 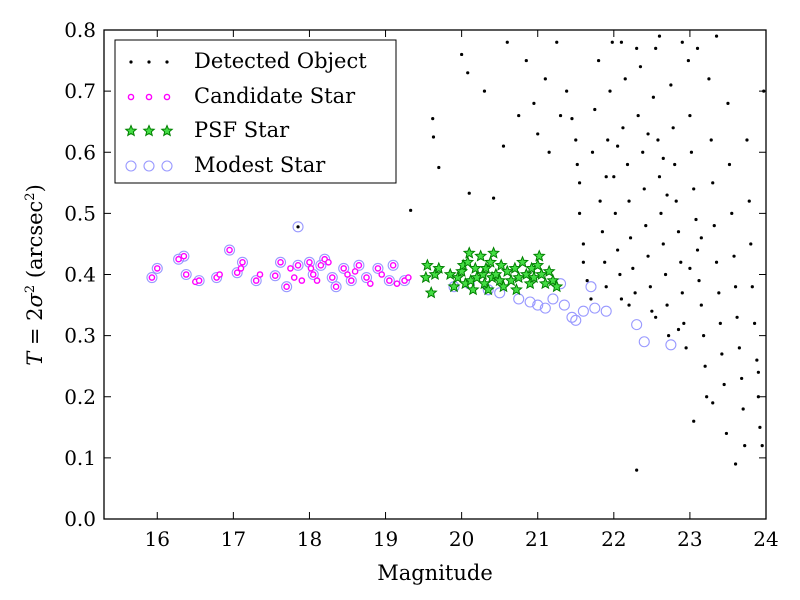 I want to click on x-tick-label: 17, so click(x=233, y=539).